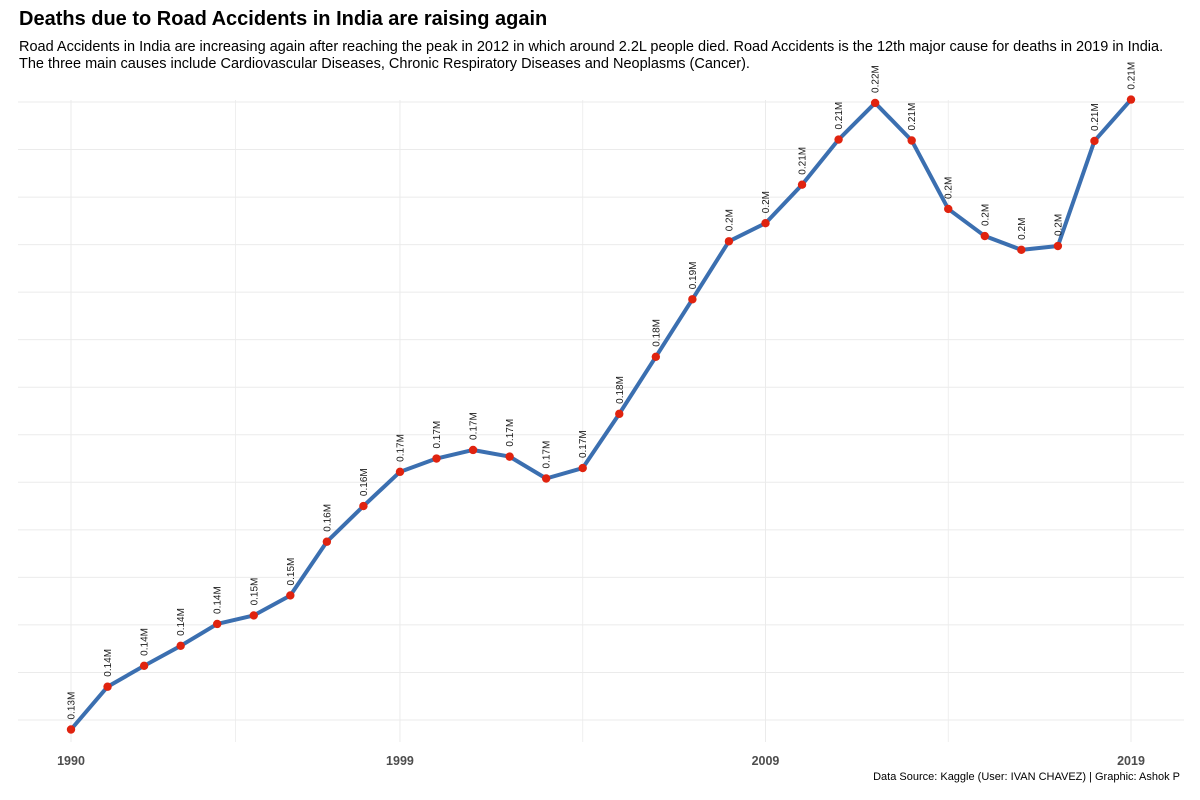  Describe the element at coordinates (1131, 761) in the screenshot. I see `x-tick-label: 2019` at that location.